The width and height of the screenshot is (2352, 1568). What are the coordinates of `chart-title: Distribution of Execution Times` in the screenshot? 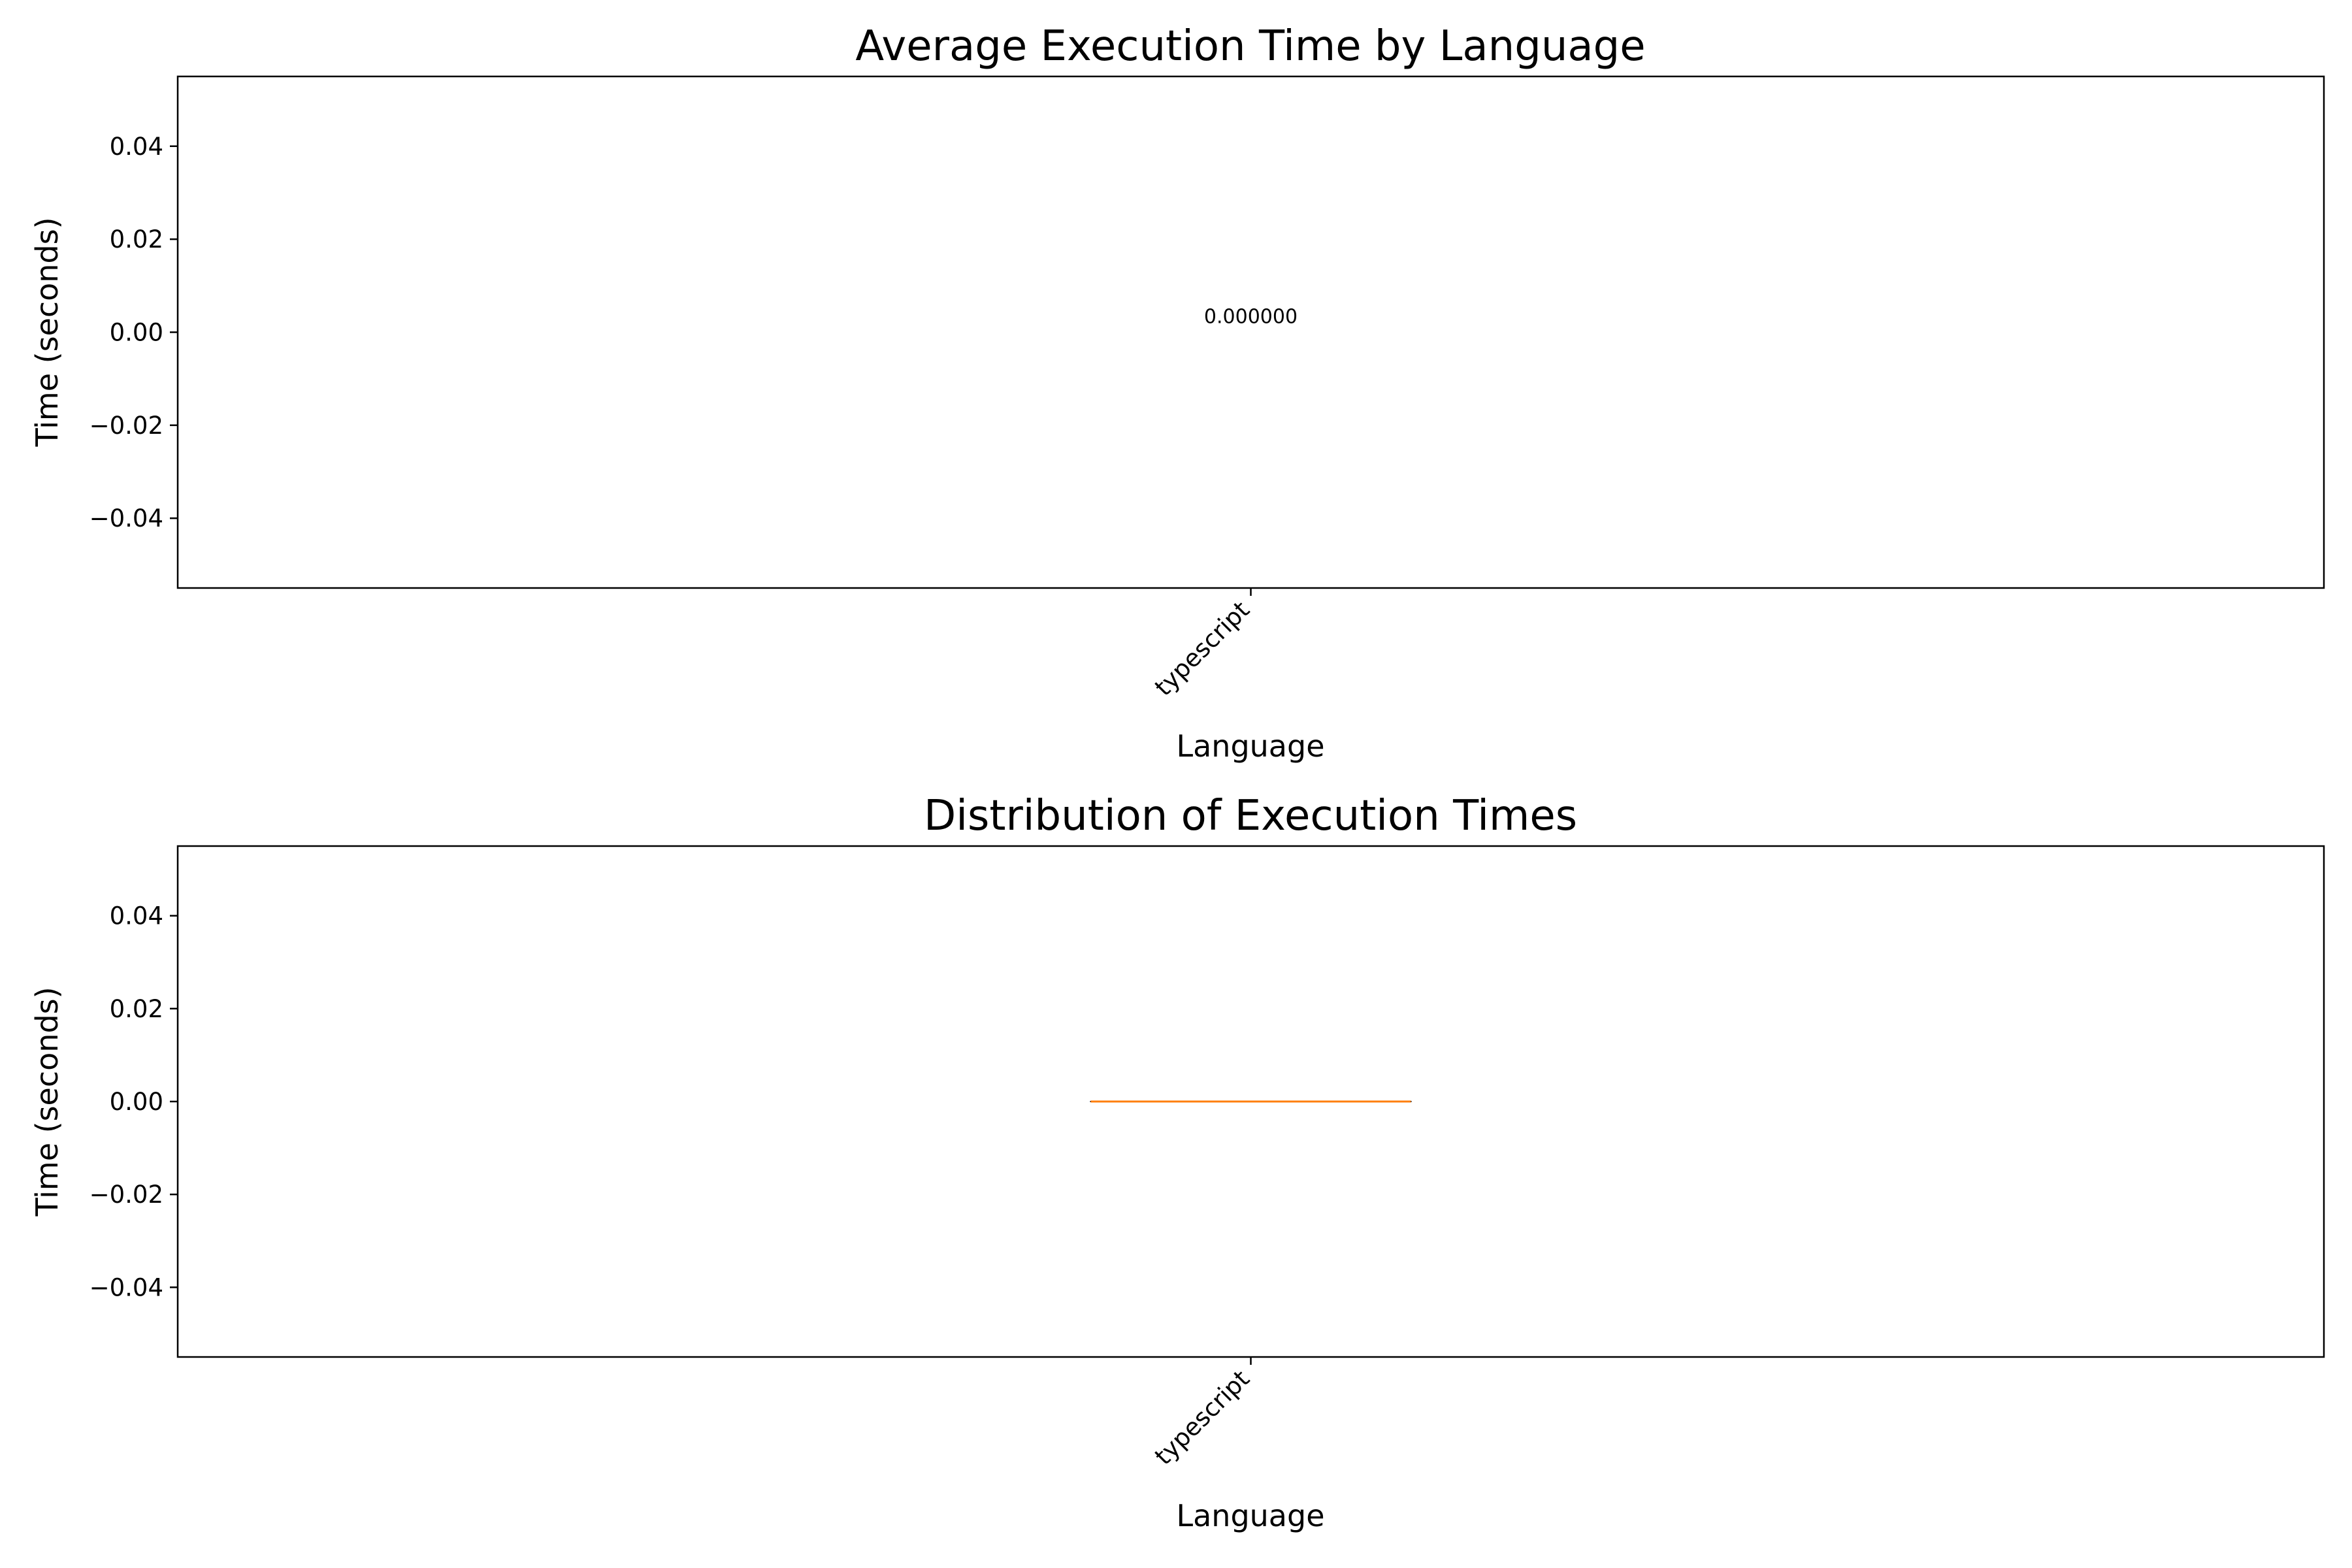 It's located at (1250, 816).